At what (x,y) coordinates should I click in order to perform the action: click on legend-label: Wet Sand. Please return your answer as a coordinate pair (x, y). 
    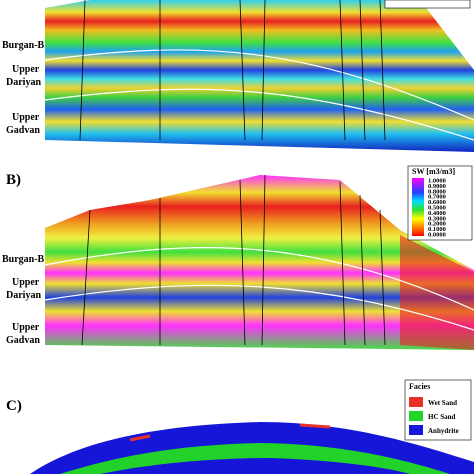
    Looking at the image, I should click on (442, 403).